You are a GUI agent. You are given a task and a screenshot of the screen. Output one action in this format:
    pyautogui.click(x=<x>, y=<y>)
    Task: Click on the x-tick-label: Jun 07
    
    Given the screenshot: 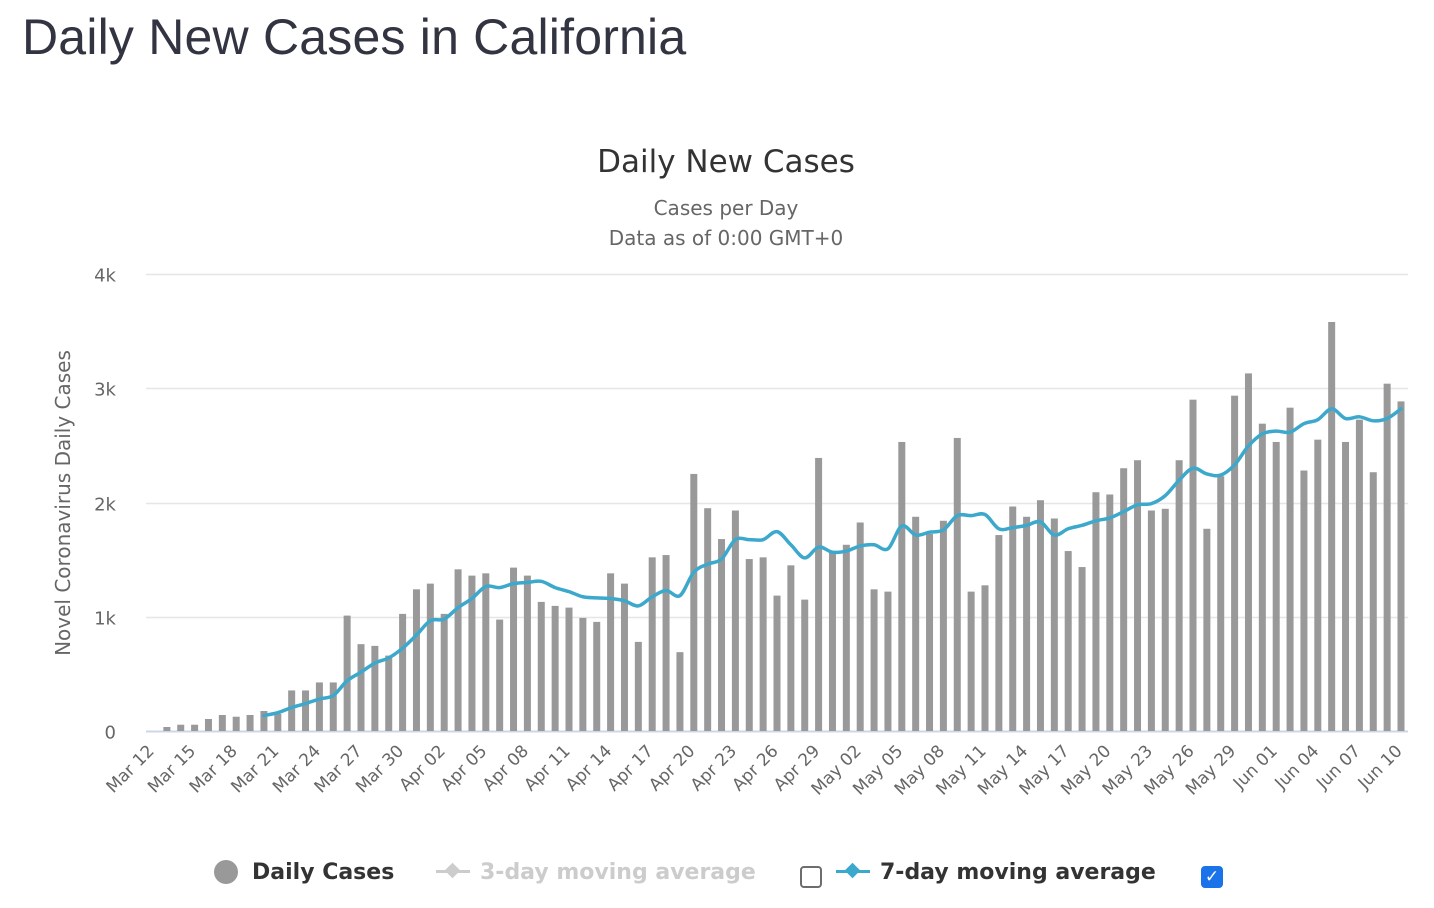 What is the action you would take?
    pyautogui.click(x=1338, y=767)
    